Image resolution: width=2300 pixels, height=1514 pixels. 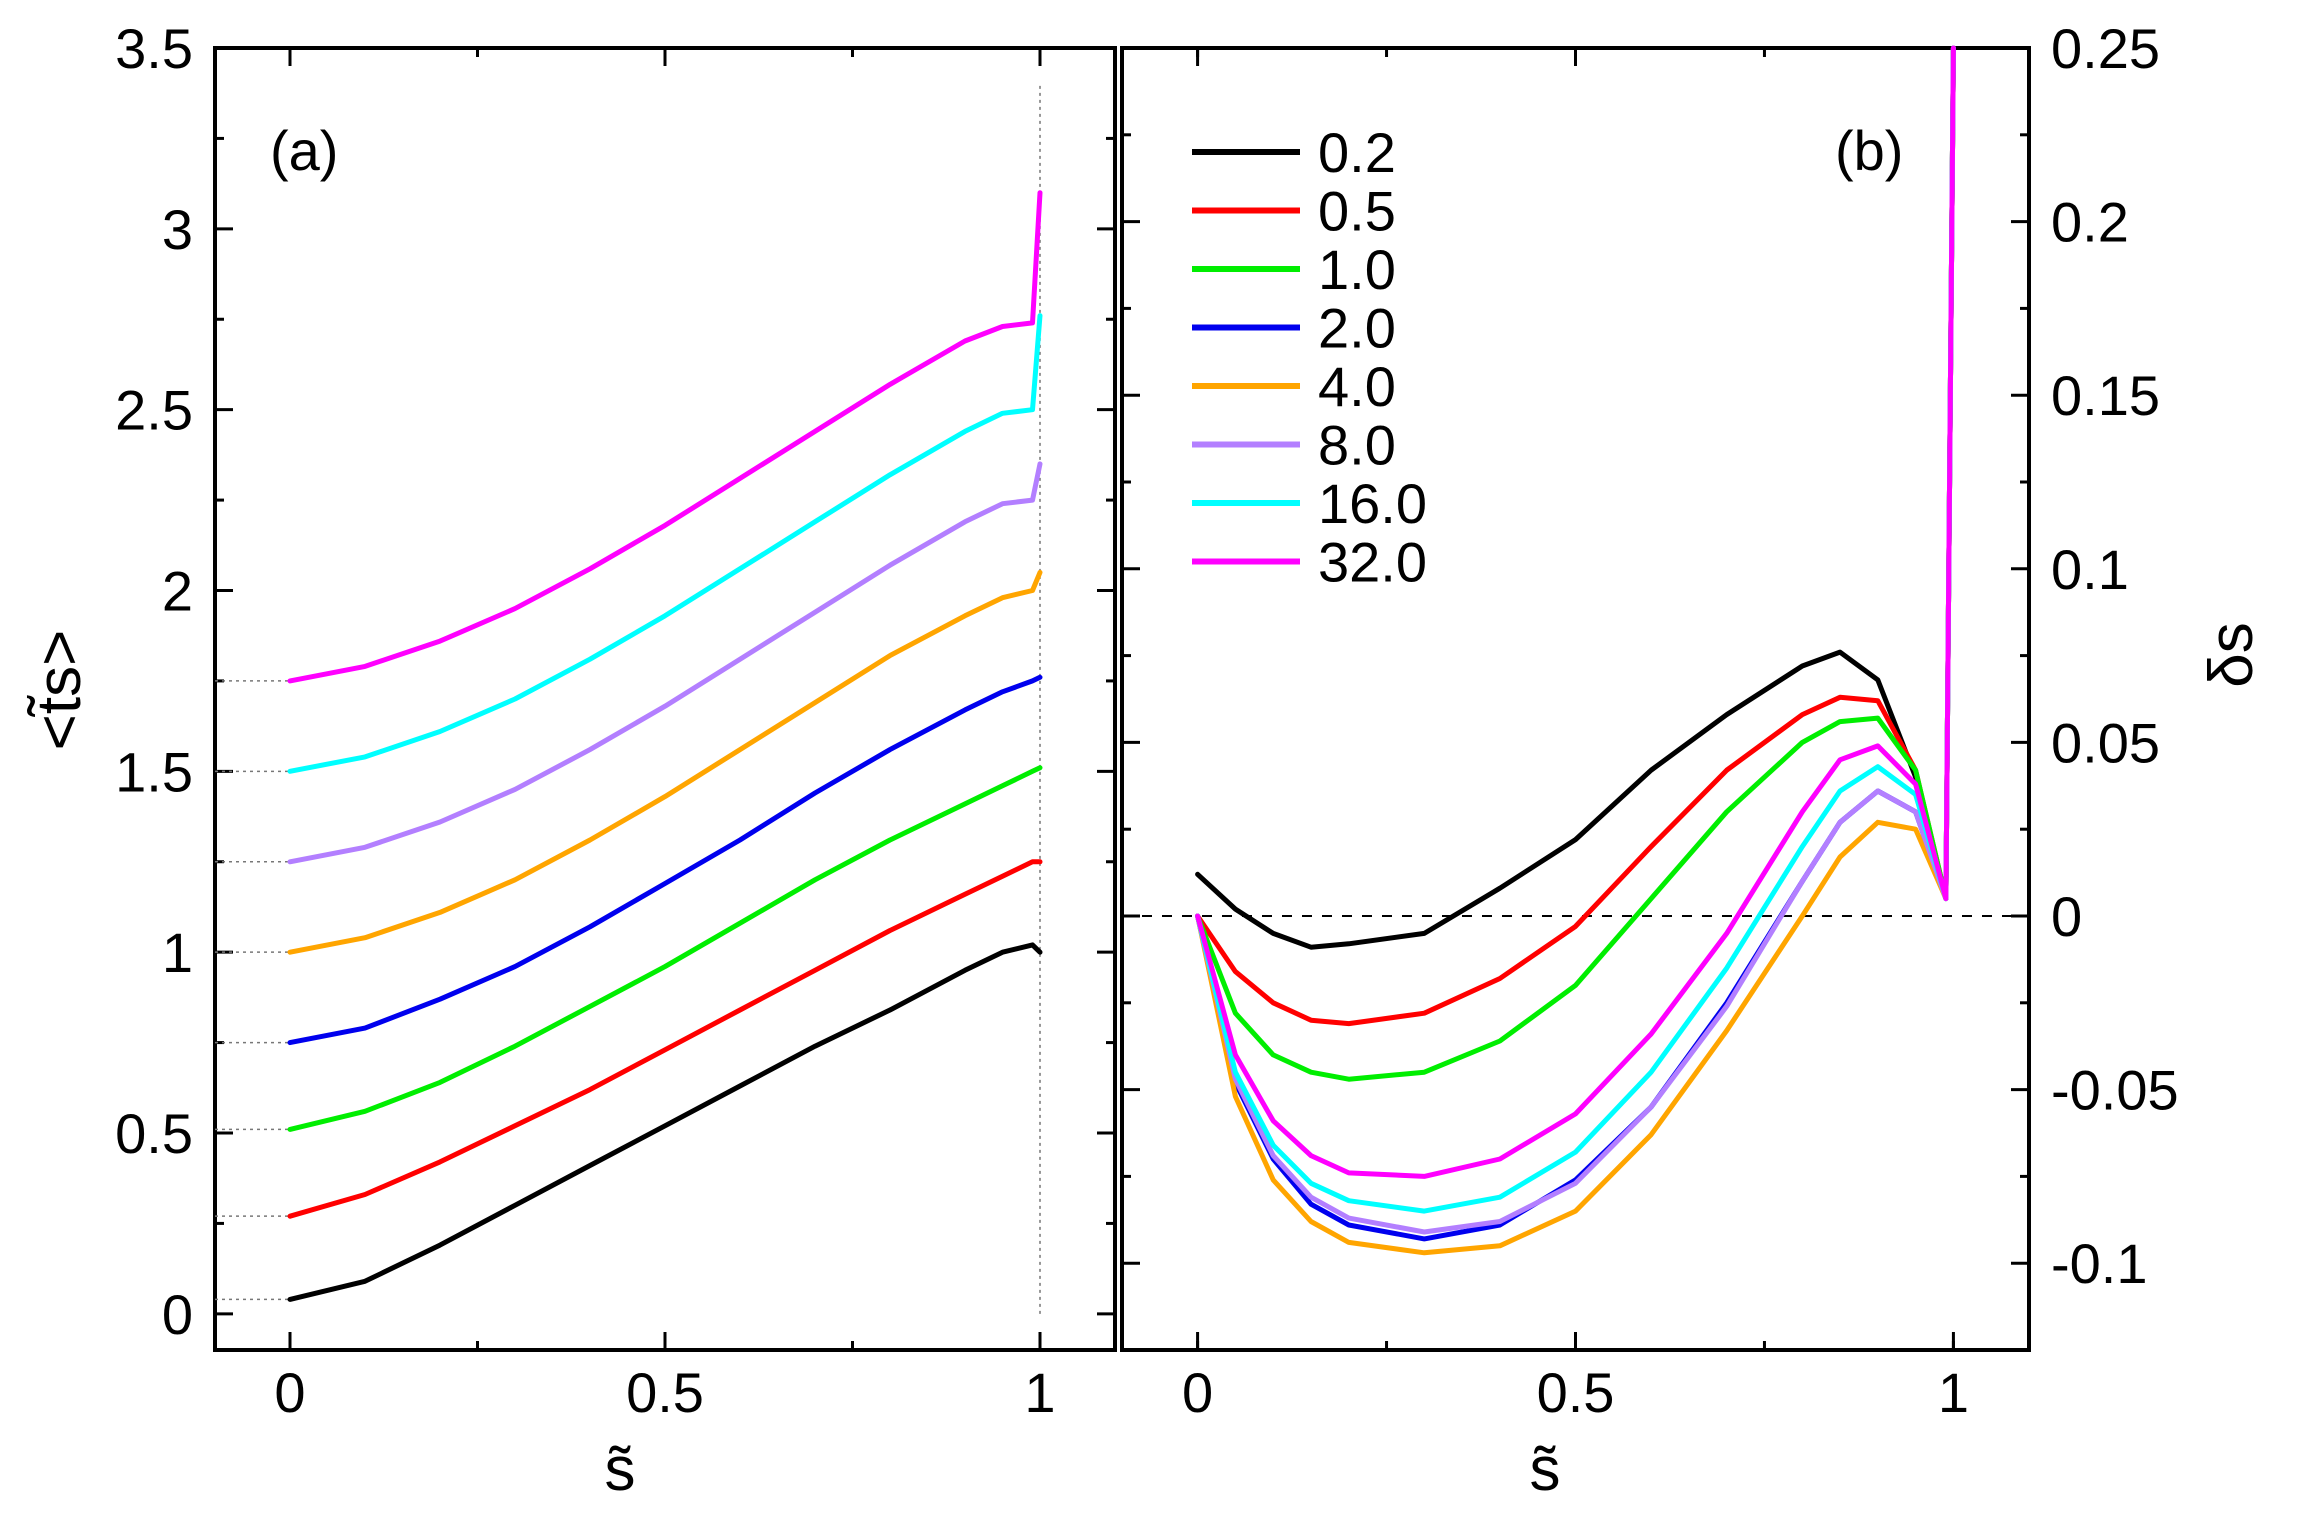 What do you see at coordinates (1357, 445) in the screenshot?
I see `legend-label-8.0: 8.0` at bounding box center [1357, 445].